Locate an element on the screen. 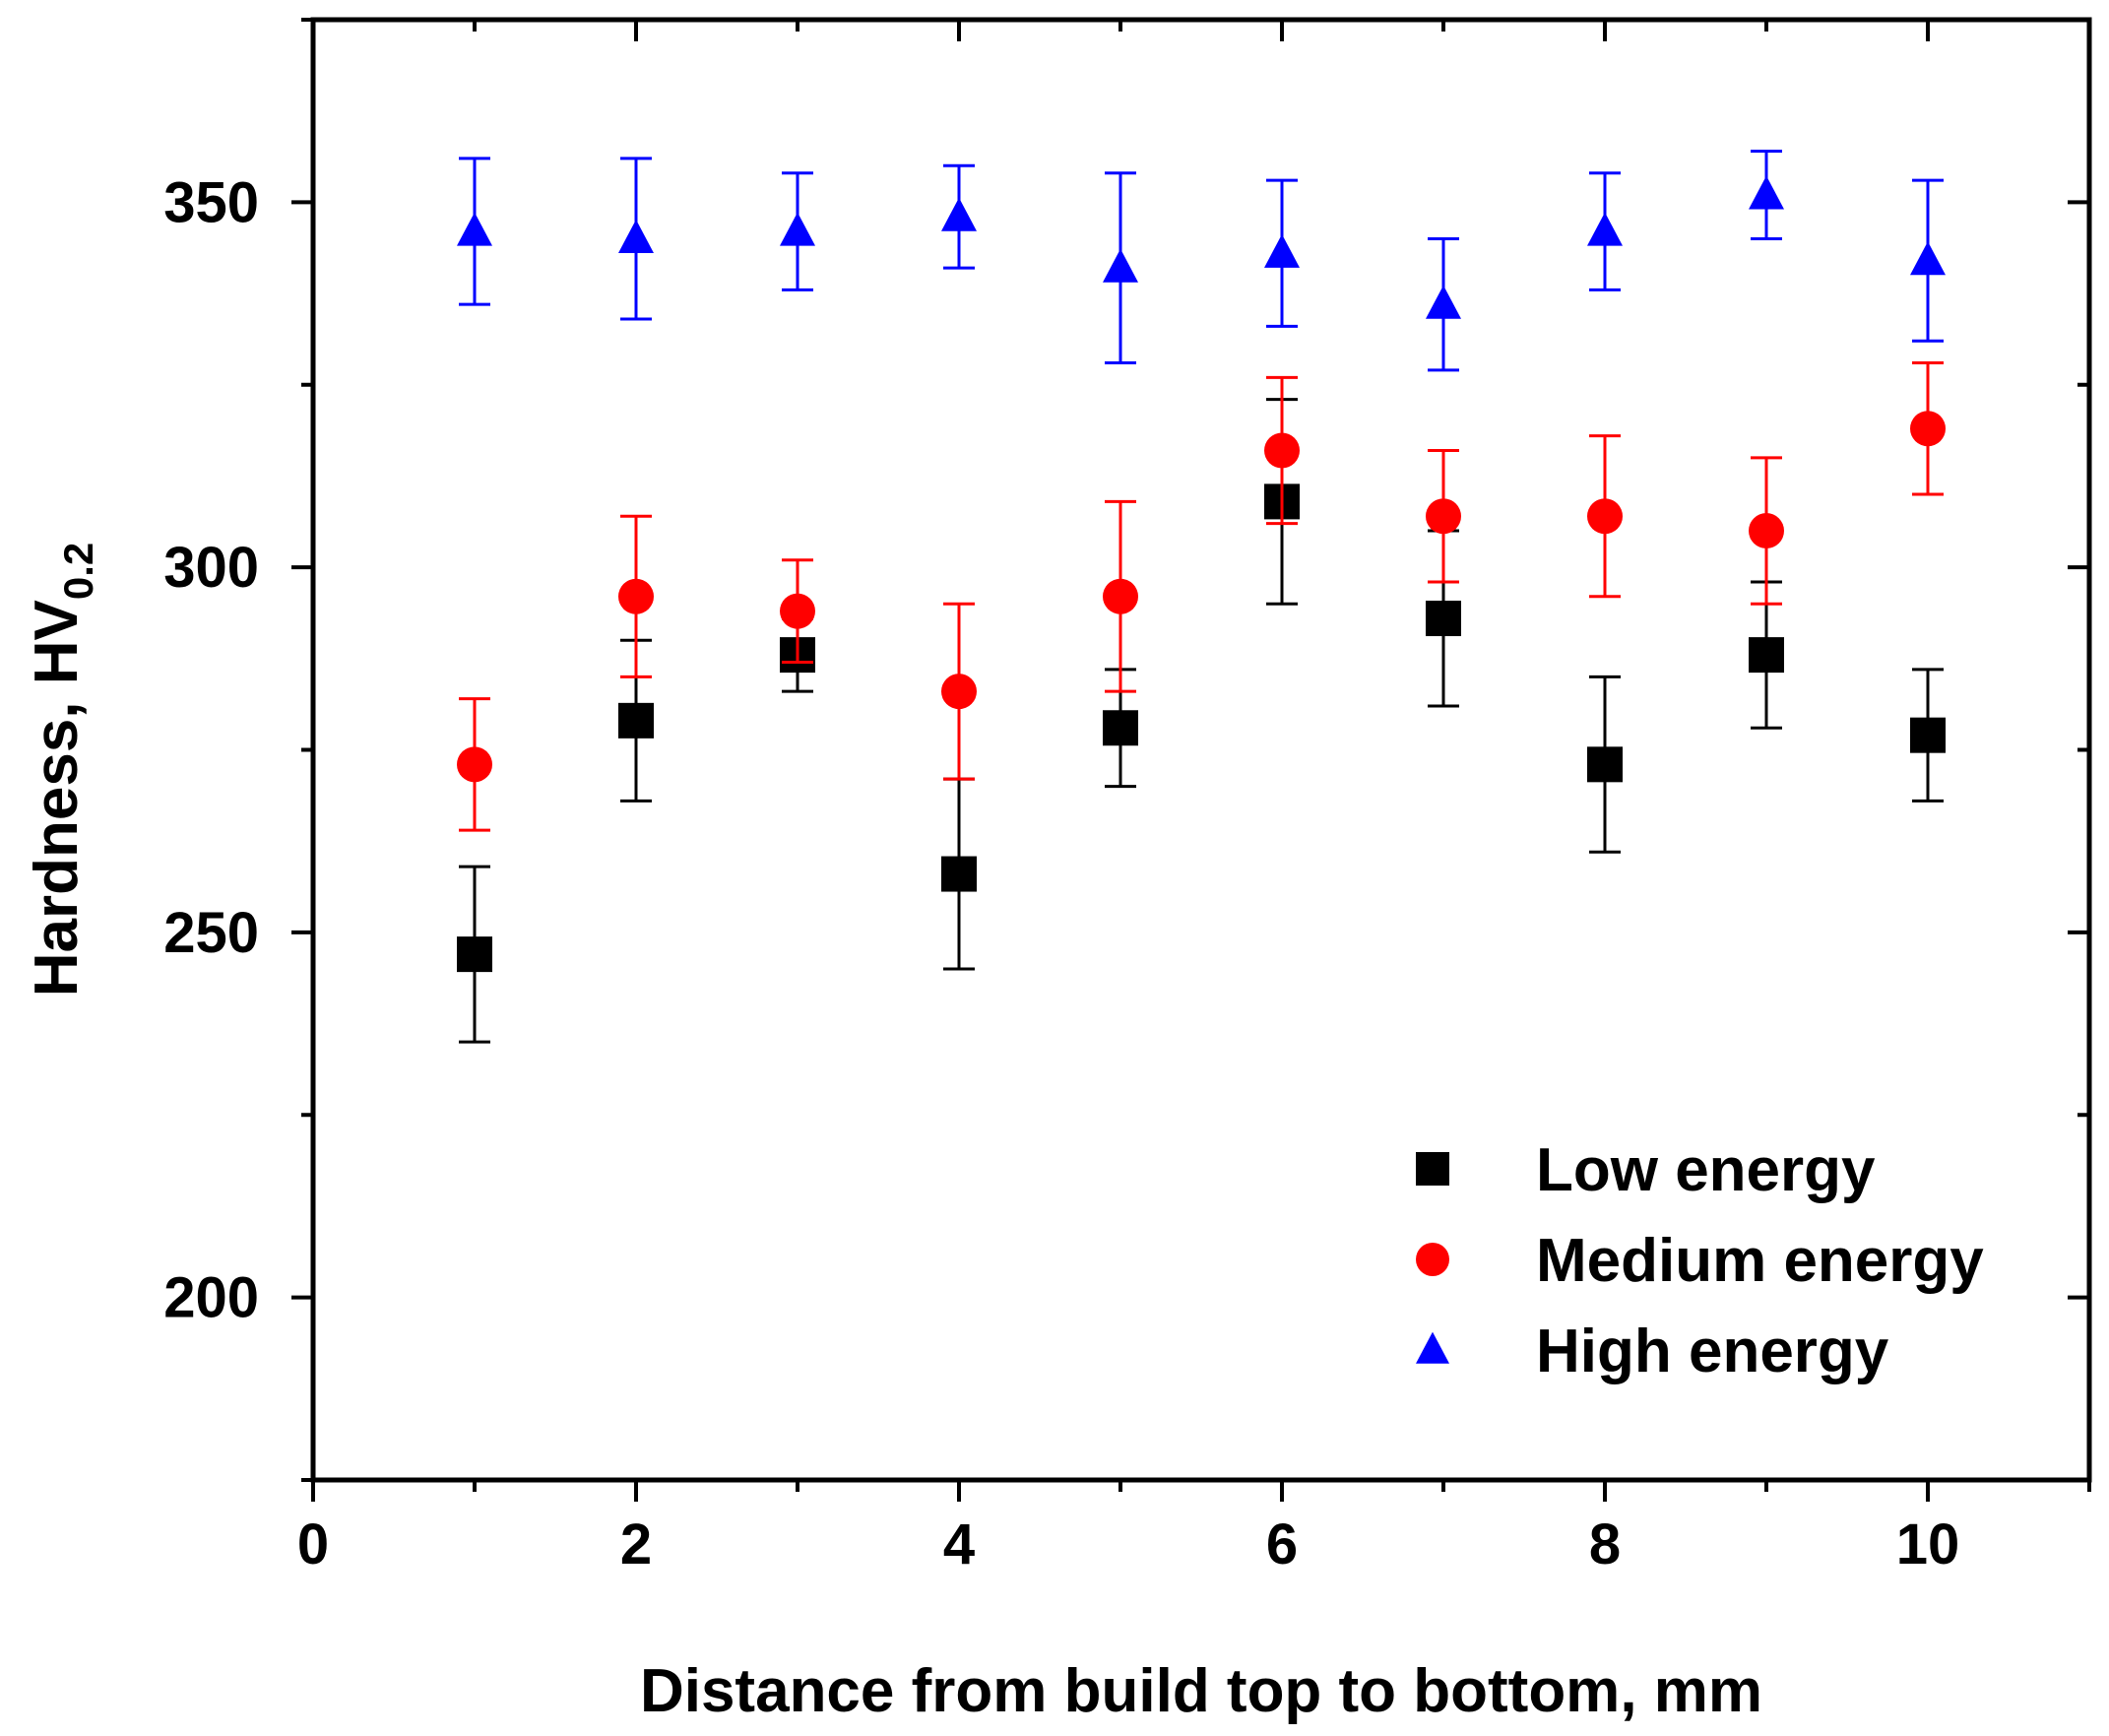 This screenshot has height=1736, width=2109. y-tick-label: 300 is located at coordinates (211, 568).